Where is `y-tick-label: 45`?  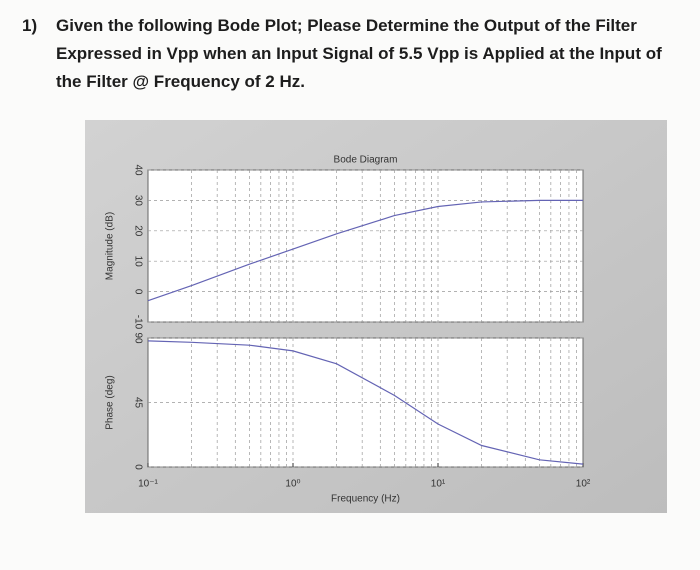
y-tick-label: 45 is located at coordinates (137, 403).